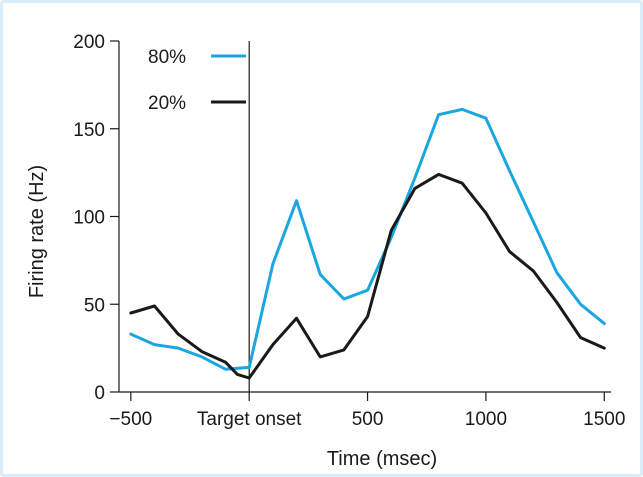  What do you see at coordinates (486, 419) in the screenshot?
I see `x-tick-label: 1000` at bounding box center [486, 419].